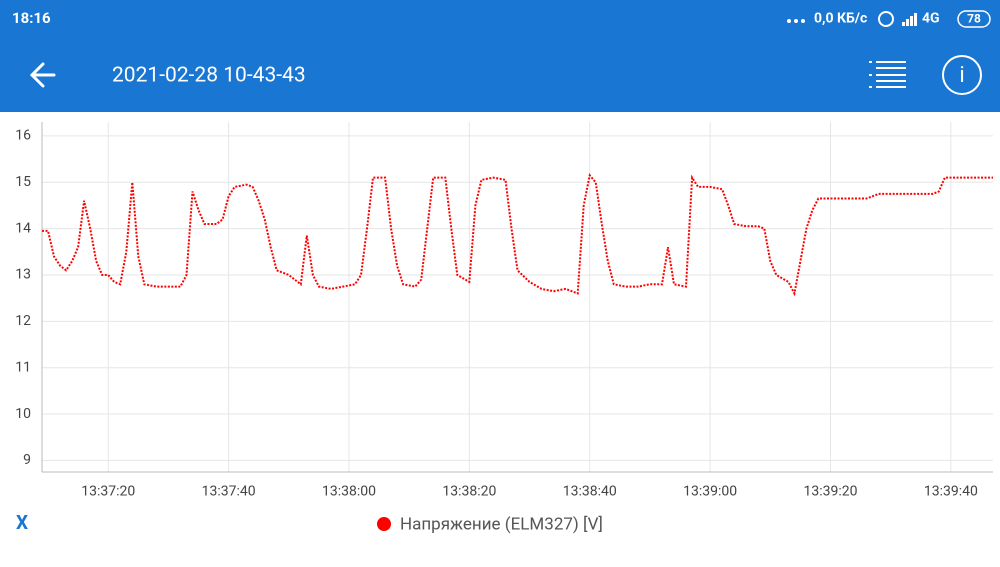  What do you see at coordinates (23, 414) in the screenshot?
I see `y-tick-label: 10` at bounding box center [23, 414].